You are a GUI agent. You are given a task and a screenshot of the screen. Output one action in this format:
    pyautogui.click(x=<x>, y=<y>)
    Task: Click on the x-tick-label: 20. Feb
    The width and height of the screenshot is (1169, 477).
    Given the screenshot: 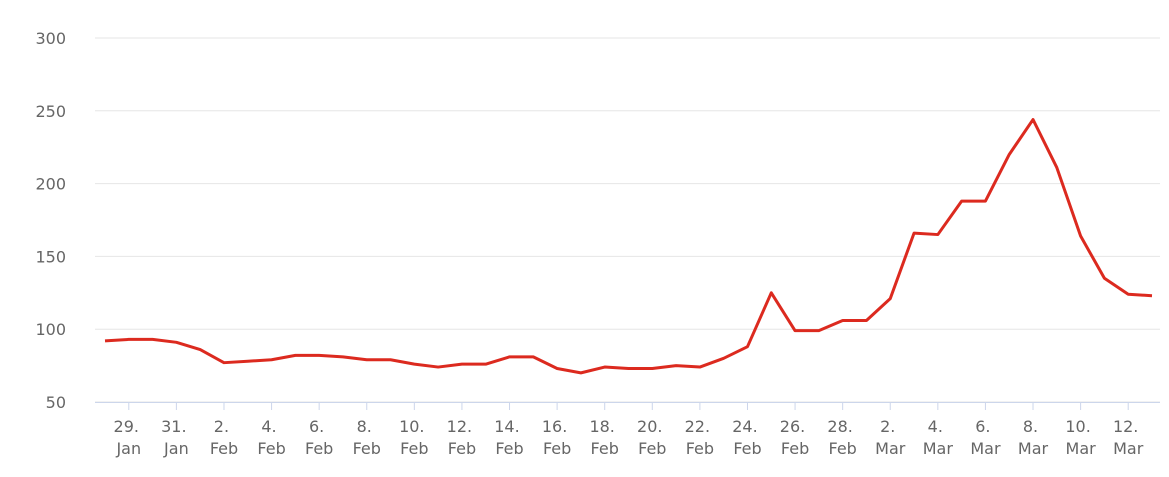 What is the action you would take?
    pyautogui.click(x=652, y=437)
    